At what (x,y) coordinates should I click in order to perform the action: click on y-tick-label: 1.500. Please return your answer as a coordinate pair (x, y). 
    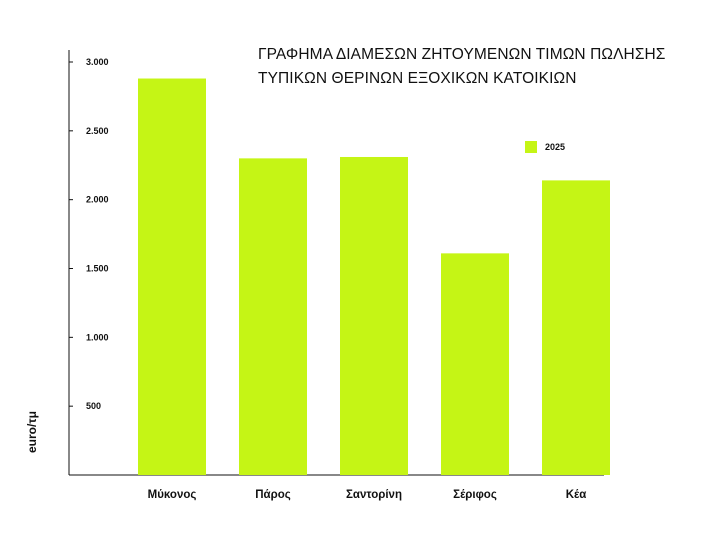
    Looking at the image, I should click on (97, 269).